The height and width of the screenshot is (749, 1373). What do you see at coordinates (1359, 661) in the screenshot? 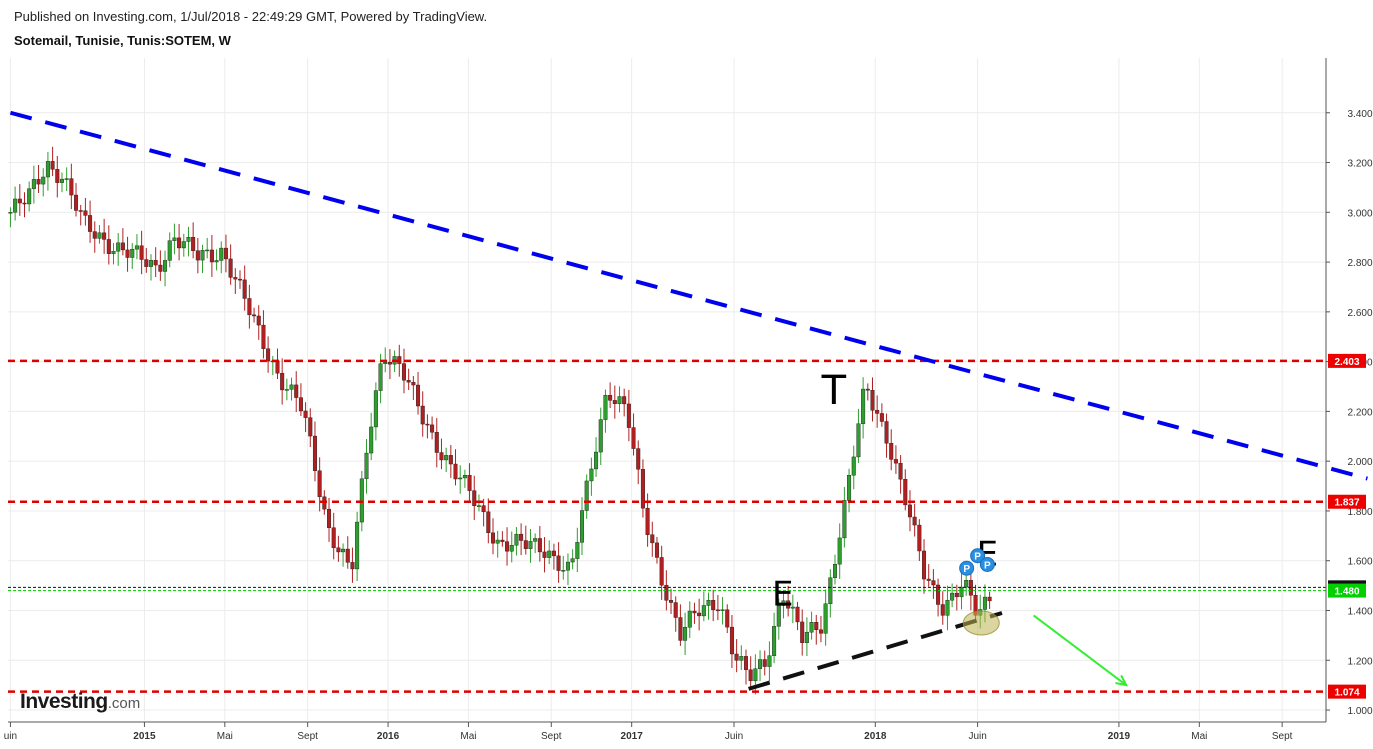
I see `y-tick-label: 1.200` at bounding box center [1359, 661].